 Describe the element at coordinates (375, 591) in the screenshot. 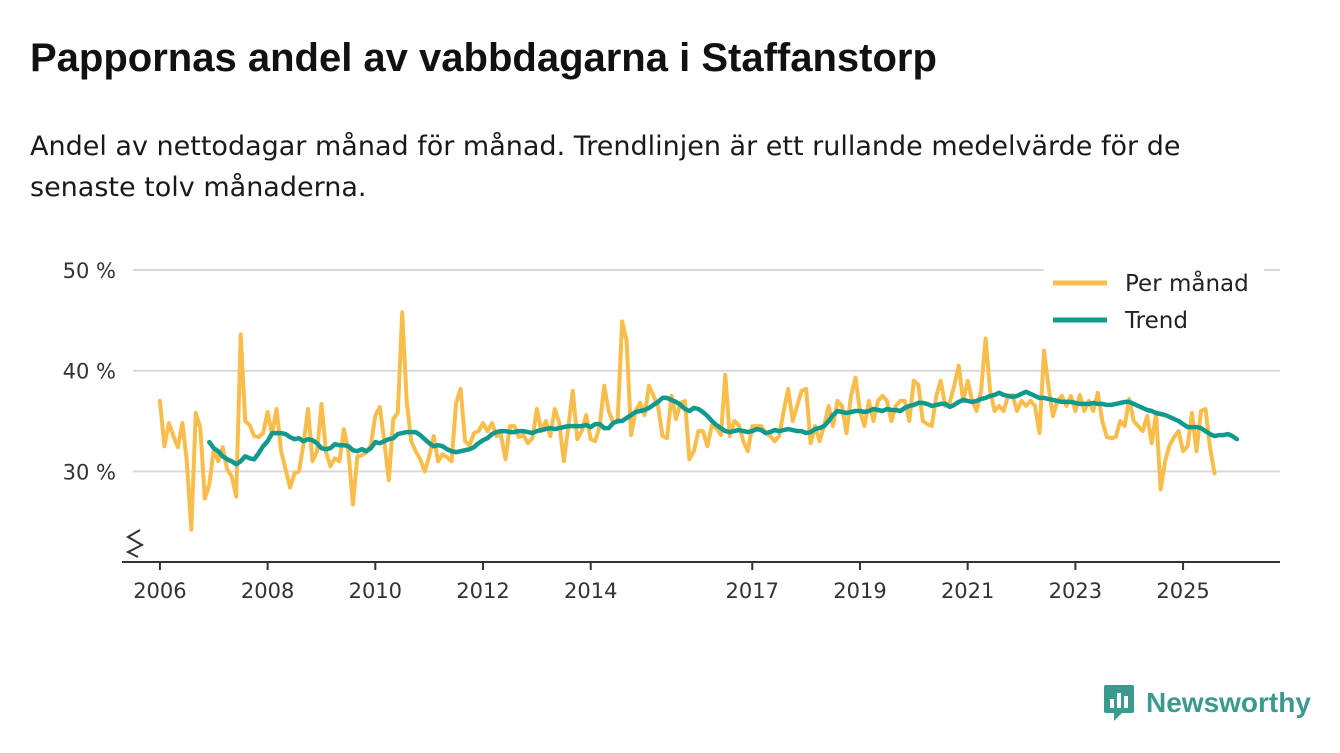

I see `x-tick-label: 2010` at that location.